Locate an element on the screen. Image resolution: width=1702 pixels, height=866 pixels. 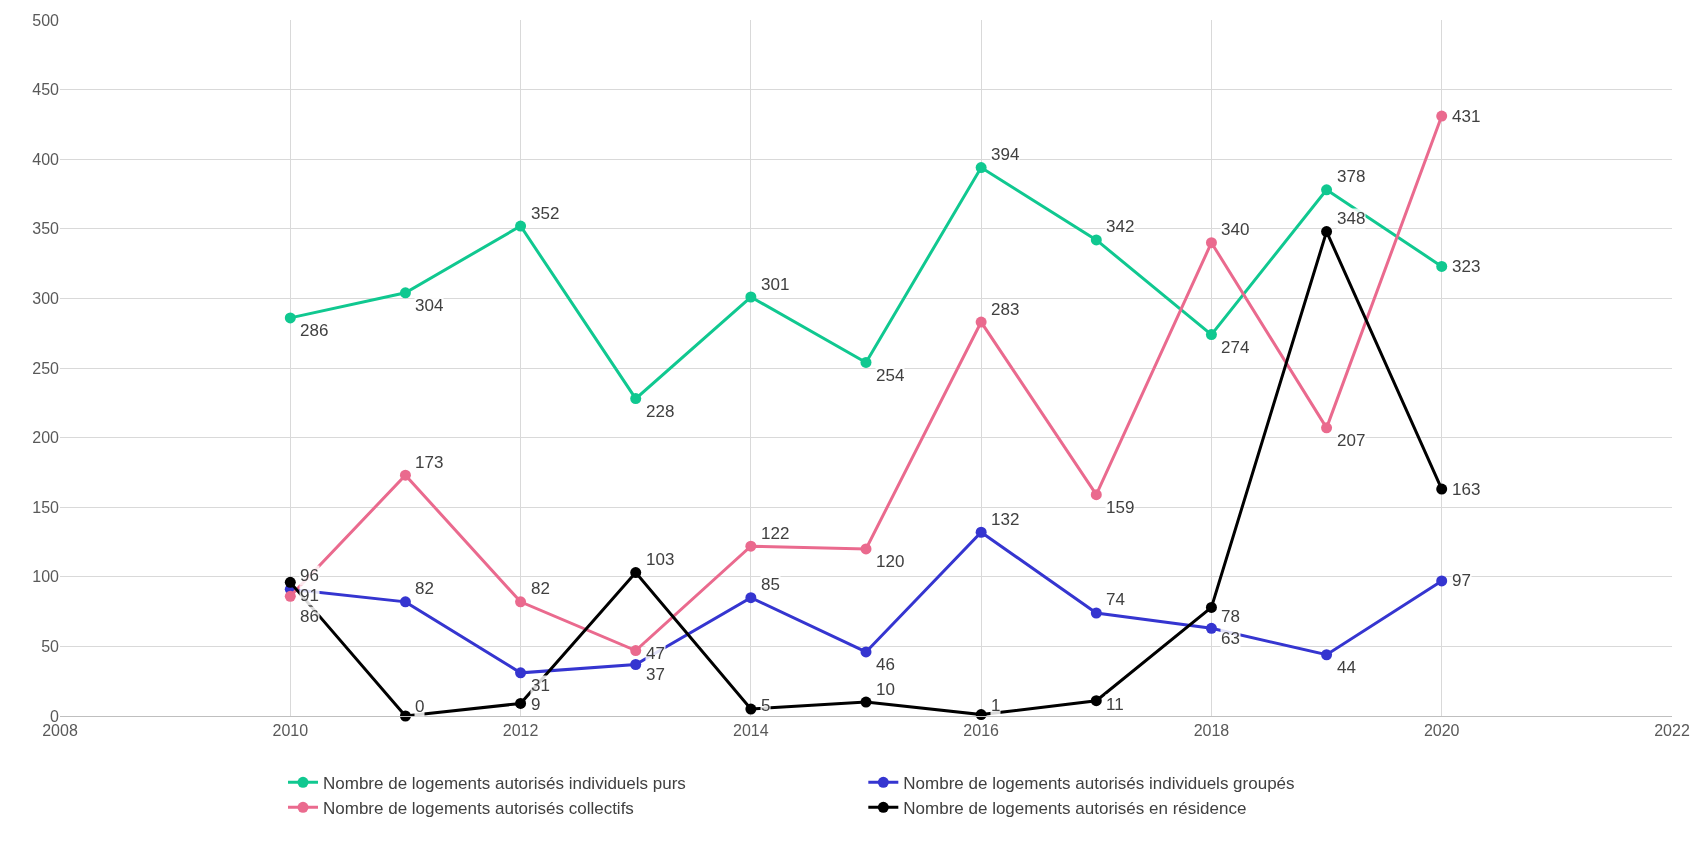
legend-label: Nombre de logements autorisés individuels groupés is located at coordinates (1099, 783).